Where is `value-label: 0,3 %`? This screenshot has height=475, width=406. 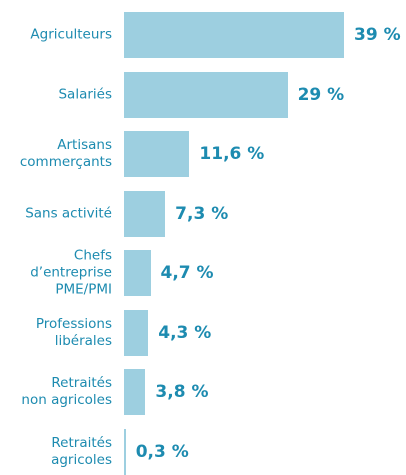 value-label: 0,3 % is located at coordinates (162, 451).